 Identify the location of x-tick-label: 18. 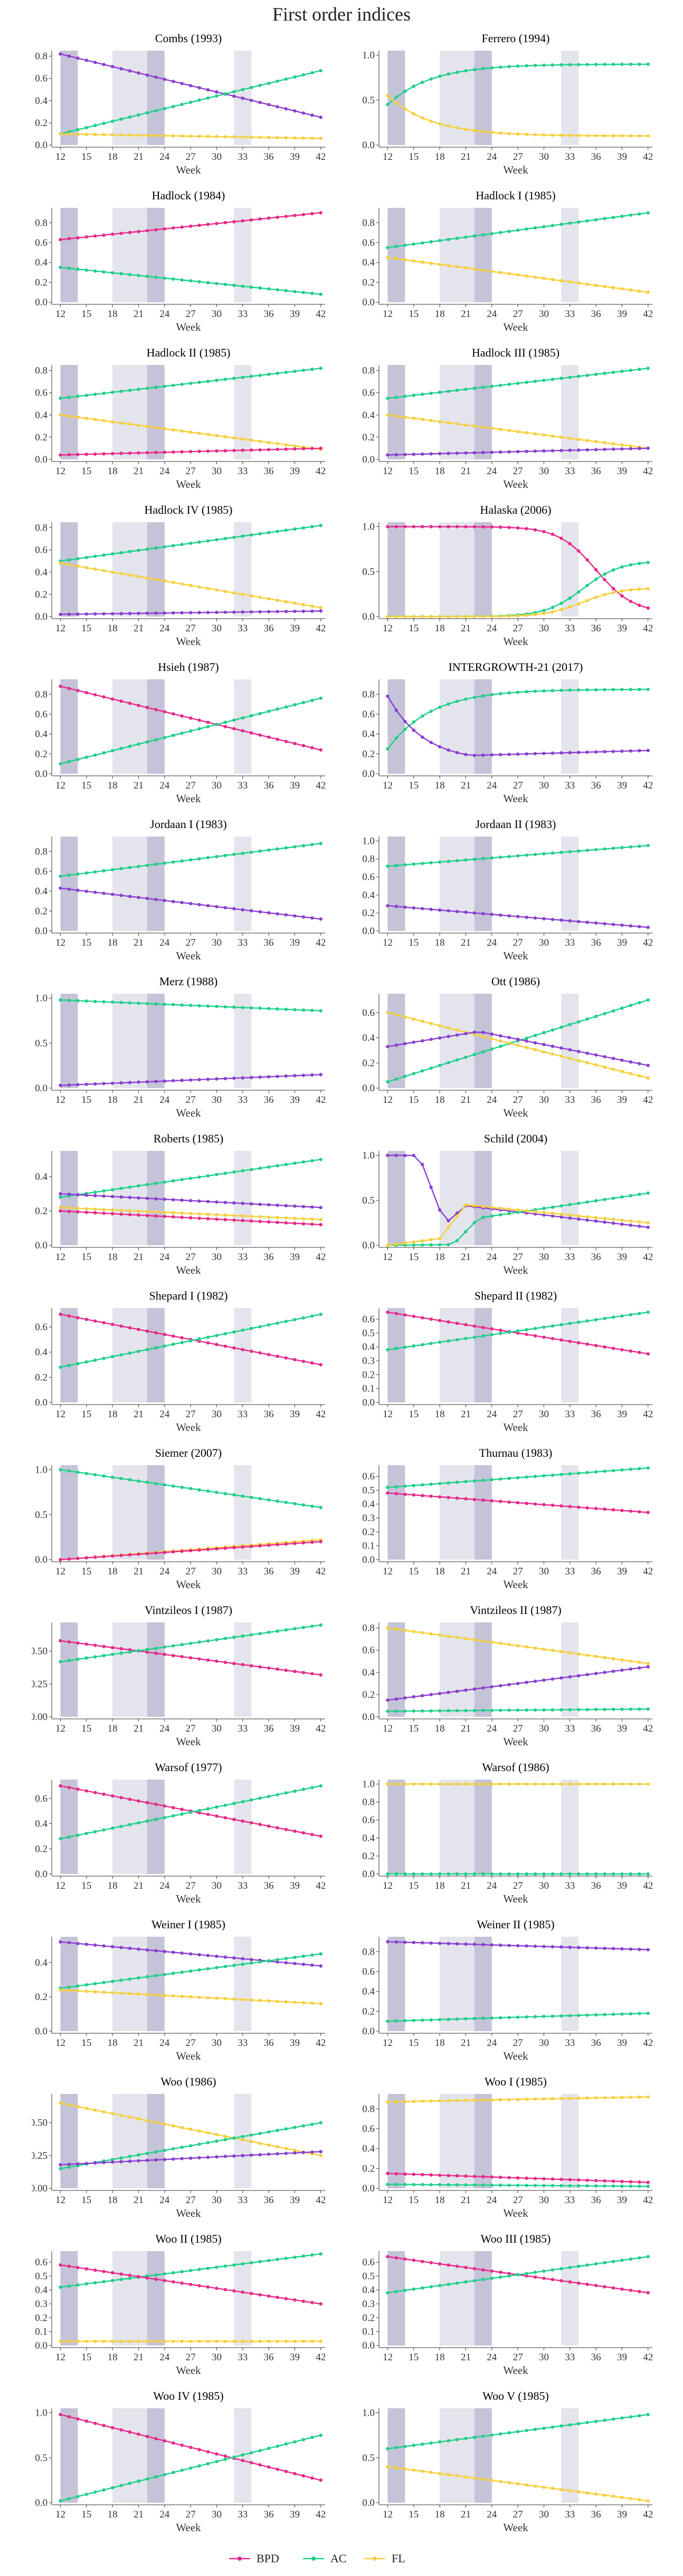
(113, 1729).